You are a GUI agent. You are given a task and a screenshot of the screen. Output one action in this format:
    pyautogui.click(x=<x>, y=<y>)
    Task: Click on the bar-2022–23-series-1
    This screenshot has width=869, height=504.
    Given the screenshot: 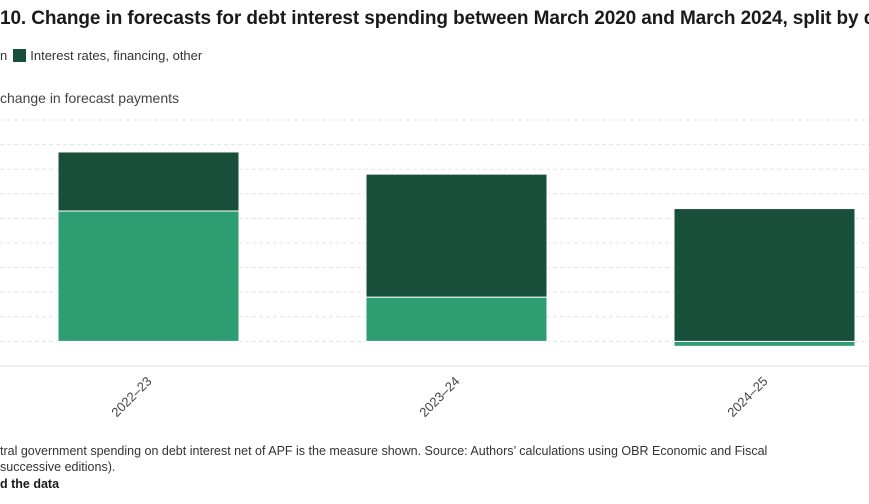 What is the action you would take?
    pyautogui.click(x=148, y=181)
    